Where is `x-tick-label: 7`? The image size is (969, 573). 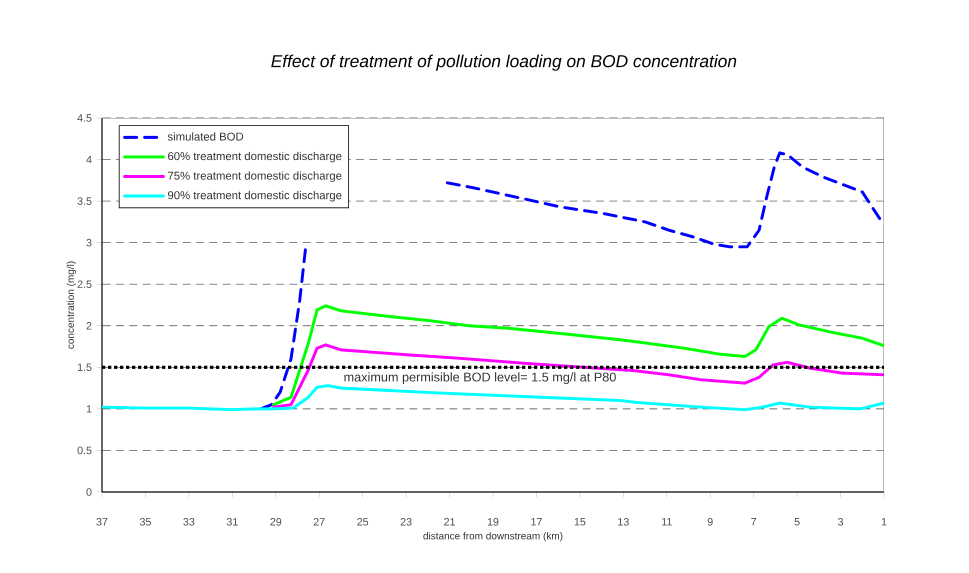
x-tick-label: 7 is located at coordinates (753, 522).